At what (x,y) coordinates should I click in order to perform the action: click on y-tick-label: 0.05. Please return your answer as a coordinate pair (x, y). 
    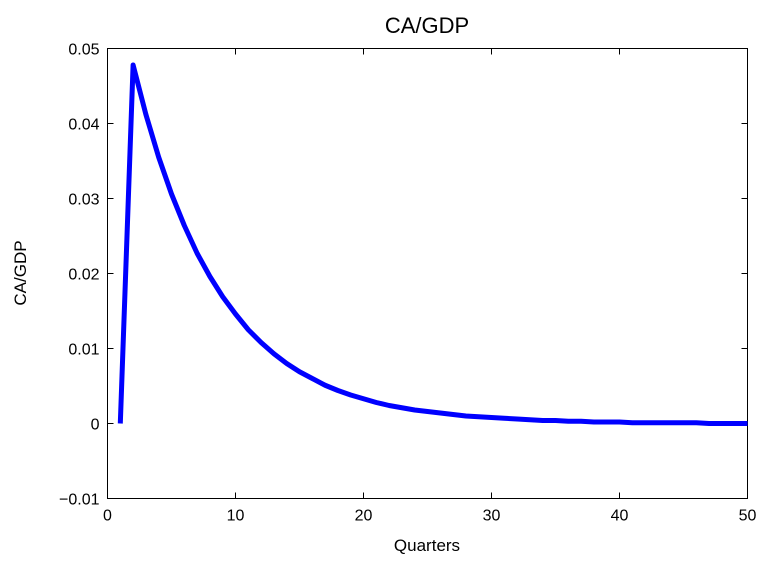
    Looking at the image, I should click on (83, 50).